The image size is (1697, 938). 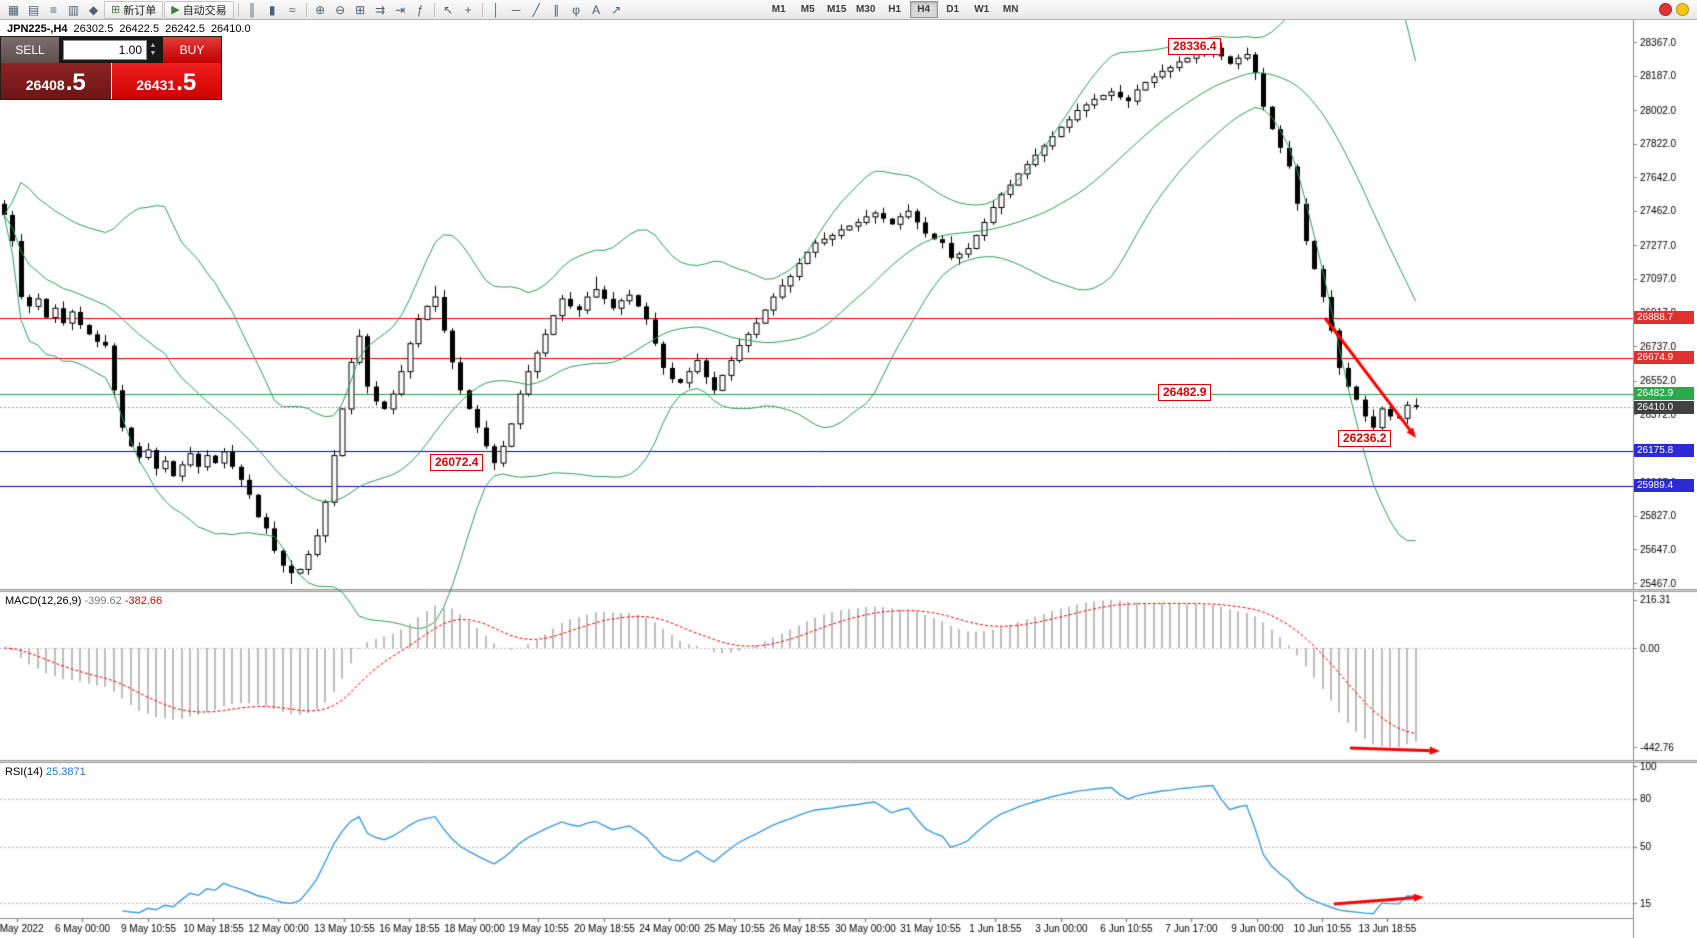 I want to click on sell-price: 26408 .5, so click(x=56, y=81).